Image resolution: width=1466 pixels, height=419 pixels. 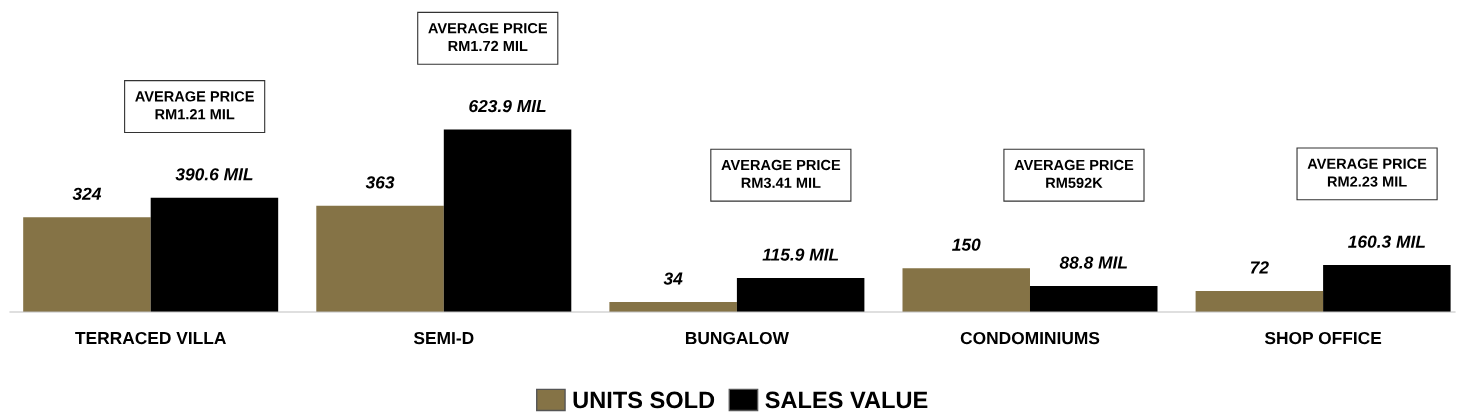 I want to click on text: AVERAGE PRICE RM1.72 MIL, so click(x=488, y=36).